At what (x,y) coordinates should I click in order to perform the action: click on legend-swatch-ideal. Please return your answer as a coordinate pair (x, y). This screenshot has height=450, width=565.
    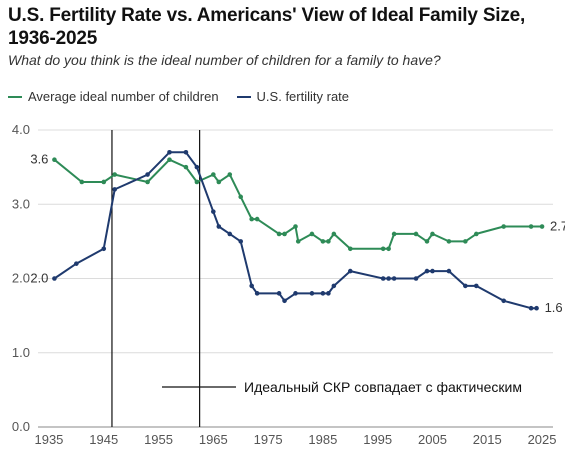
    Looking at the image, I should click on (15, 96).